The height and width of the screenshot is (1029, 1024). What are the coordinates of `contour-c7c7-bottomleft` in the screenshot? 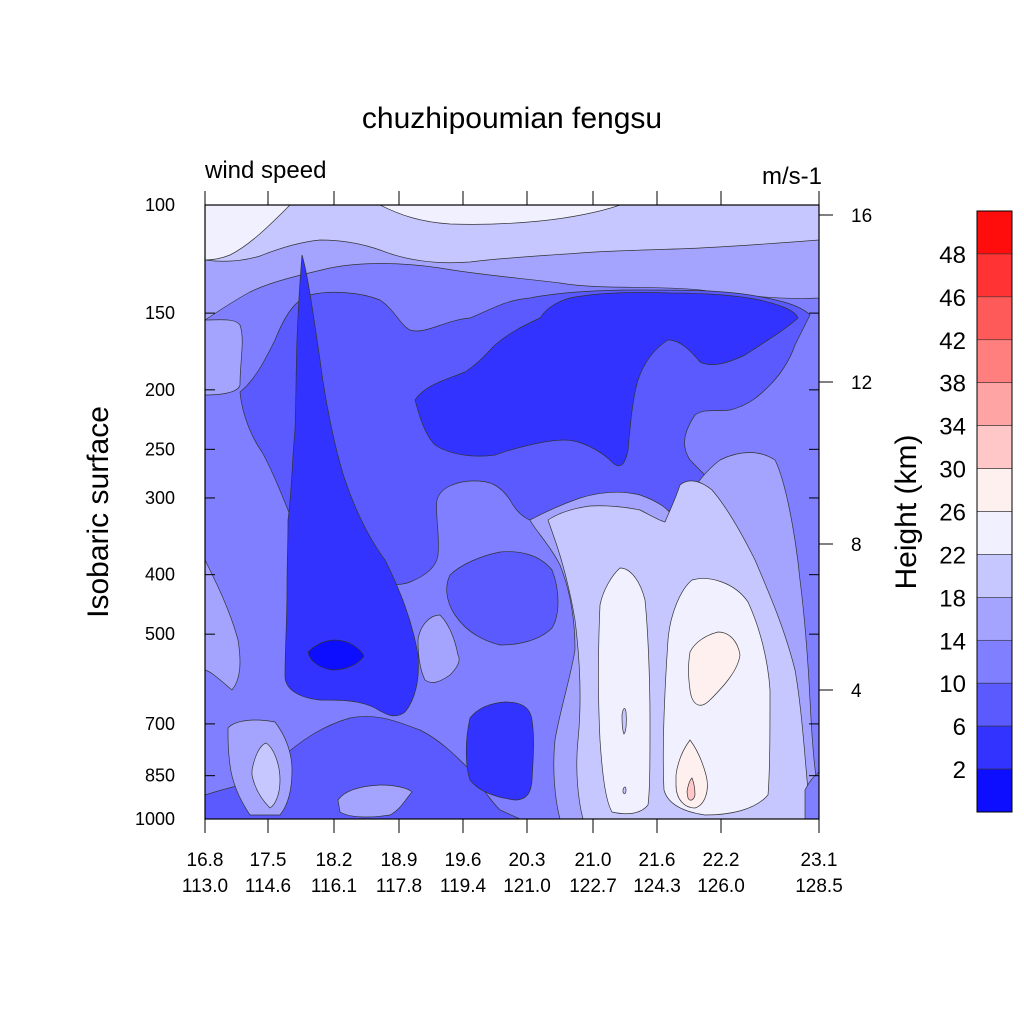 It's located at (266, 775).